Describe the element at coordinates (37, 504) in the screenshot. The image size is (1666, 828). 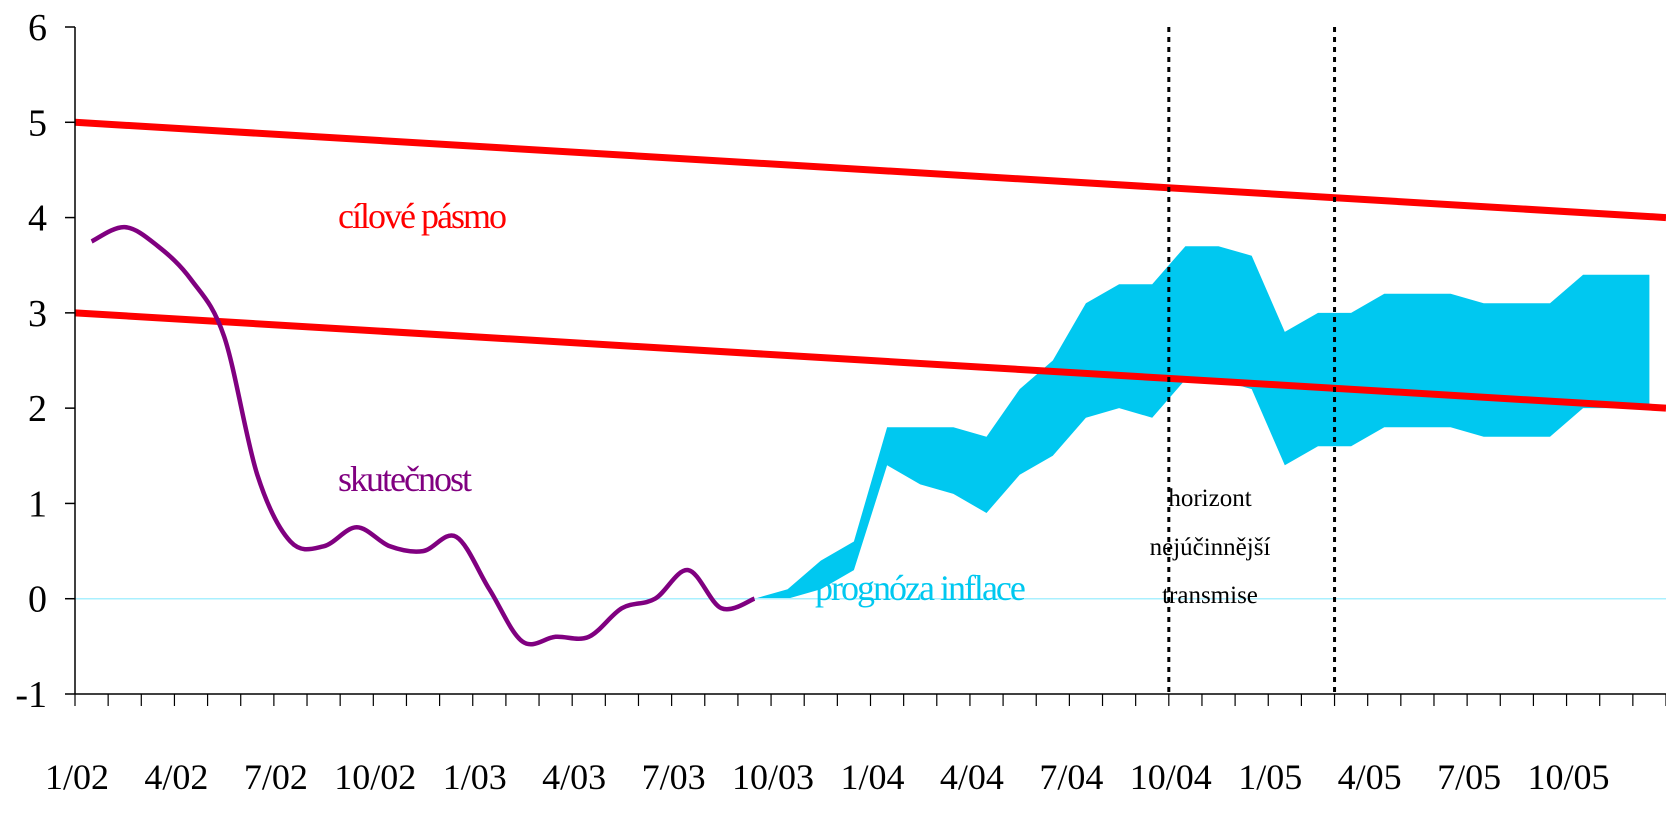
I see `y-tick-label: 1` at that location.